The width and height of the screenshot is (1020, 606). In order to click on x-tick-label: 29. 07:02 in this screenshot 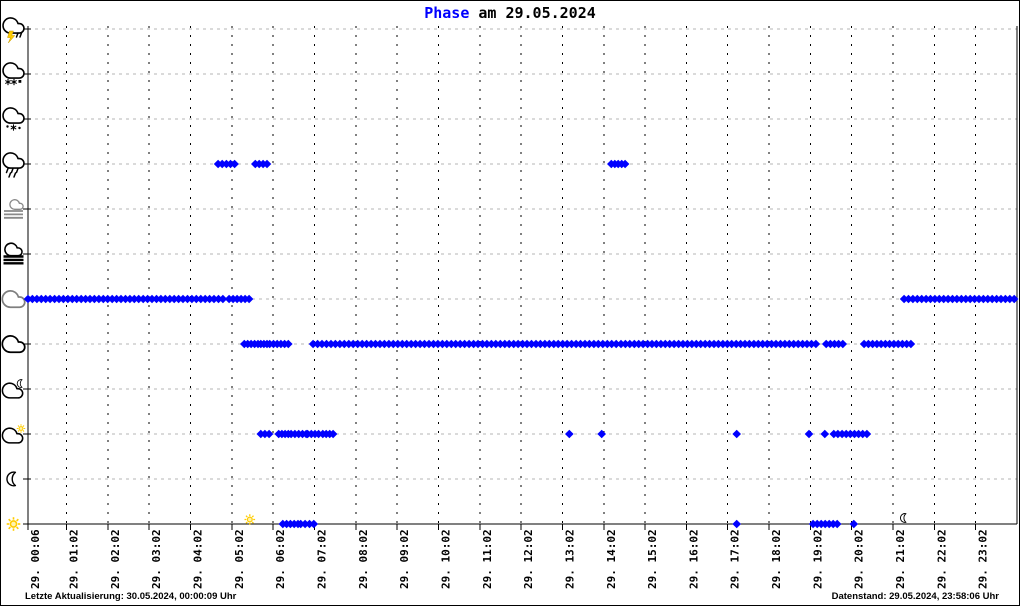, I will do `click(322, 559)`.